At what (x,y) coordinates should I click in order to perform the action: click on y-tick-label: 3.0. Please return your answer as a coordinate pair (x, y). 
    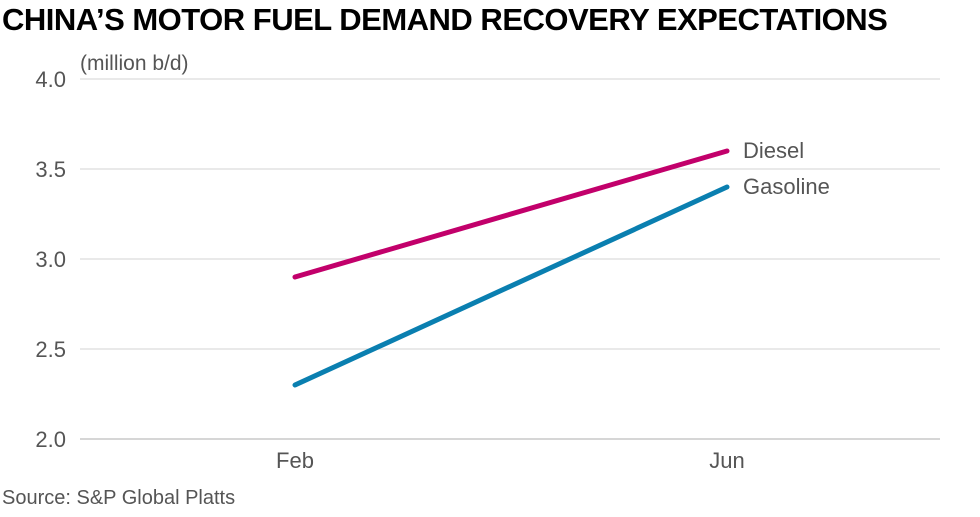
    Looking at the image, I should click on (50, 259).